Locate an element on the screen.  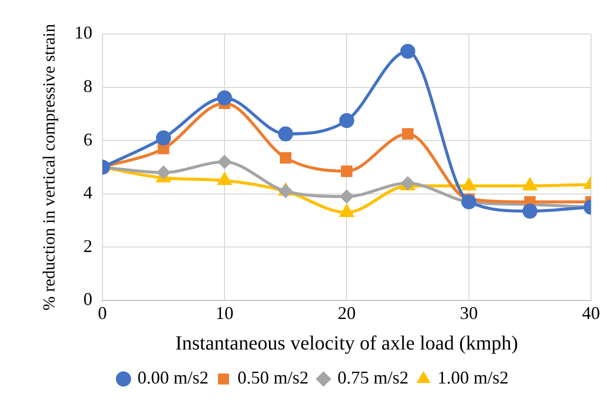
legend-label: 1.00 m/s2 is located at coordinates (473, 378).